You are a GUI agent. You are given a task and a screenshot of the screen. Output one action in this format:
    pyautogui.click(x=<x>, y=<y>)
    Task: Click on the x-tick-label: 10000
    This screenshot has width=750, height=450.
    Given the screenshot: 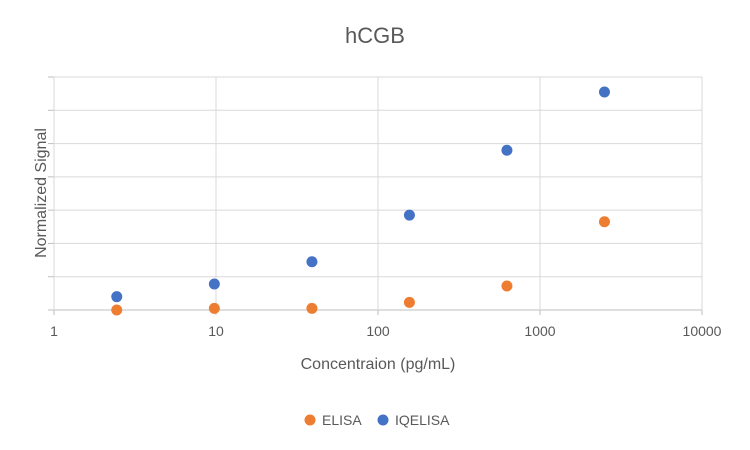 What is the action you would take?
    pyautogui.click(x=702, y=331)
    